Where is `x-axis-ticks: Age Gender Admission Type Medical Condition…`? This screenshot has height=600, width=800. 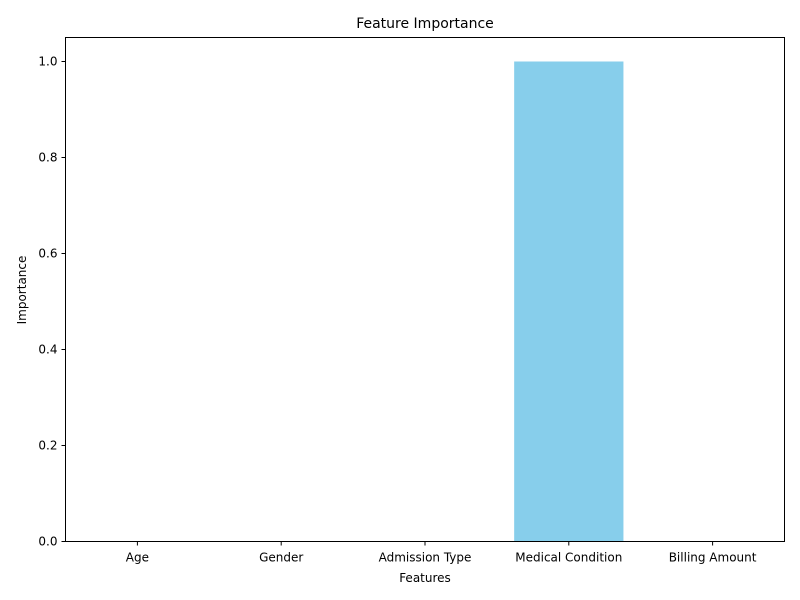
x-axis-ticks: Age Gender Admission Type Medical Condition… is located at coordinates (441, 553).